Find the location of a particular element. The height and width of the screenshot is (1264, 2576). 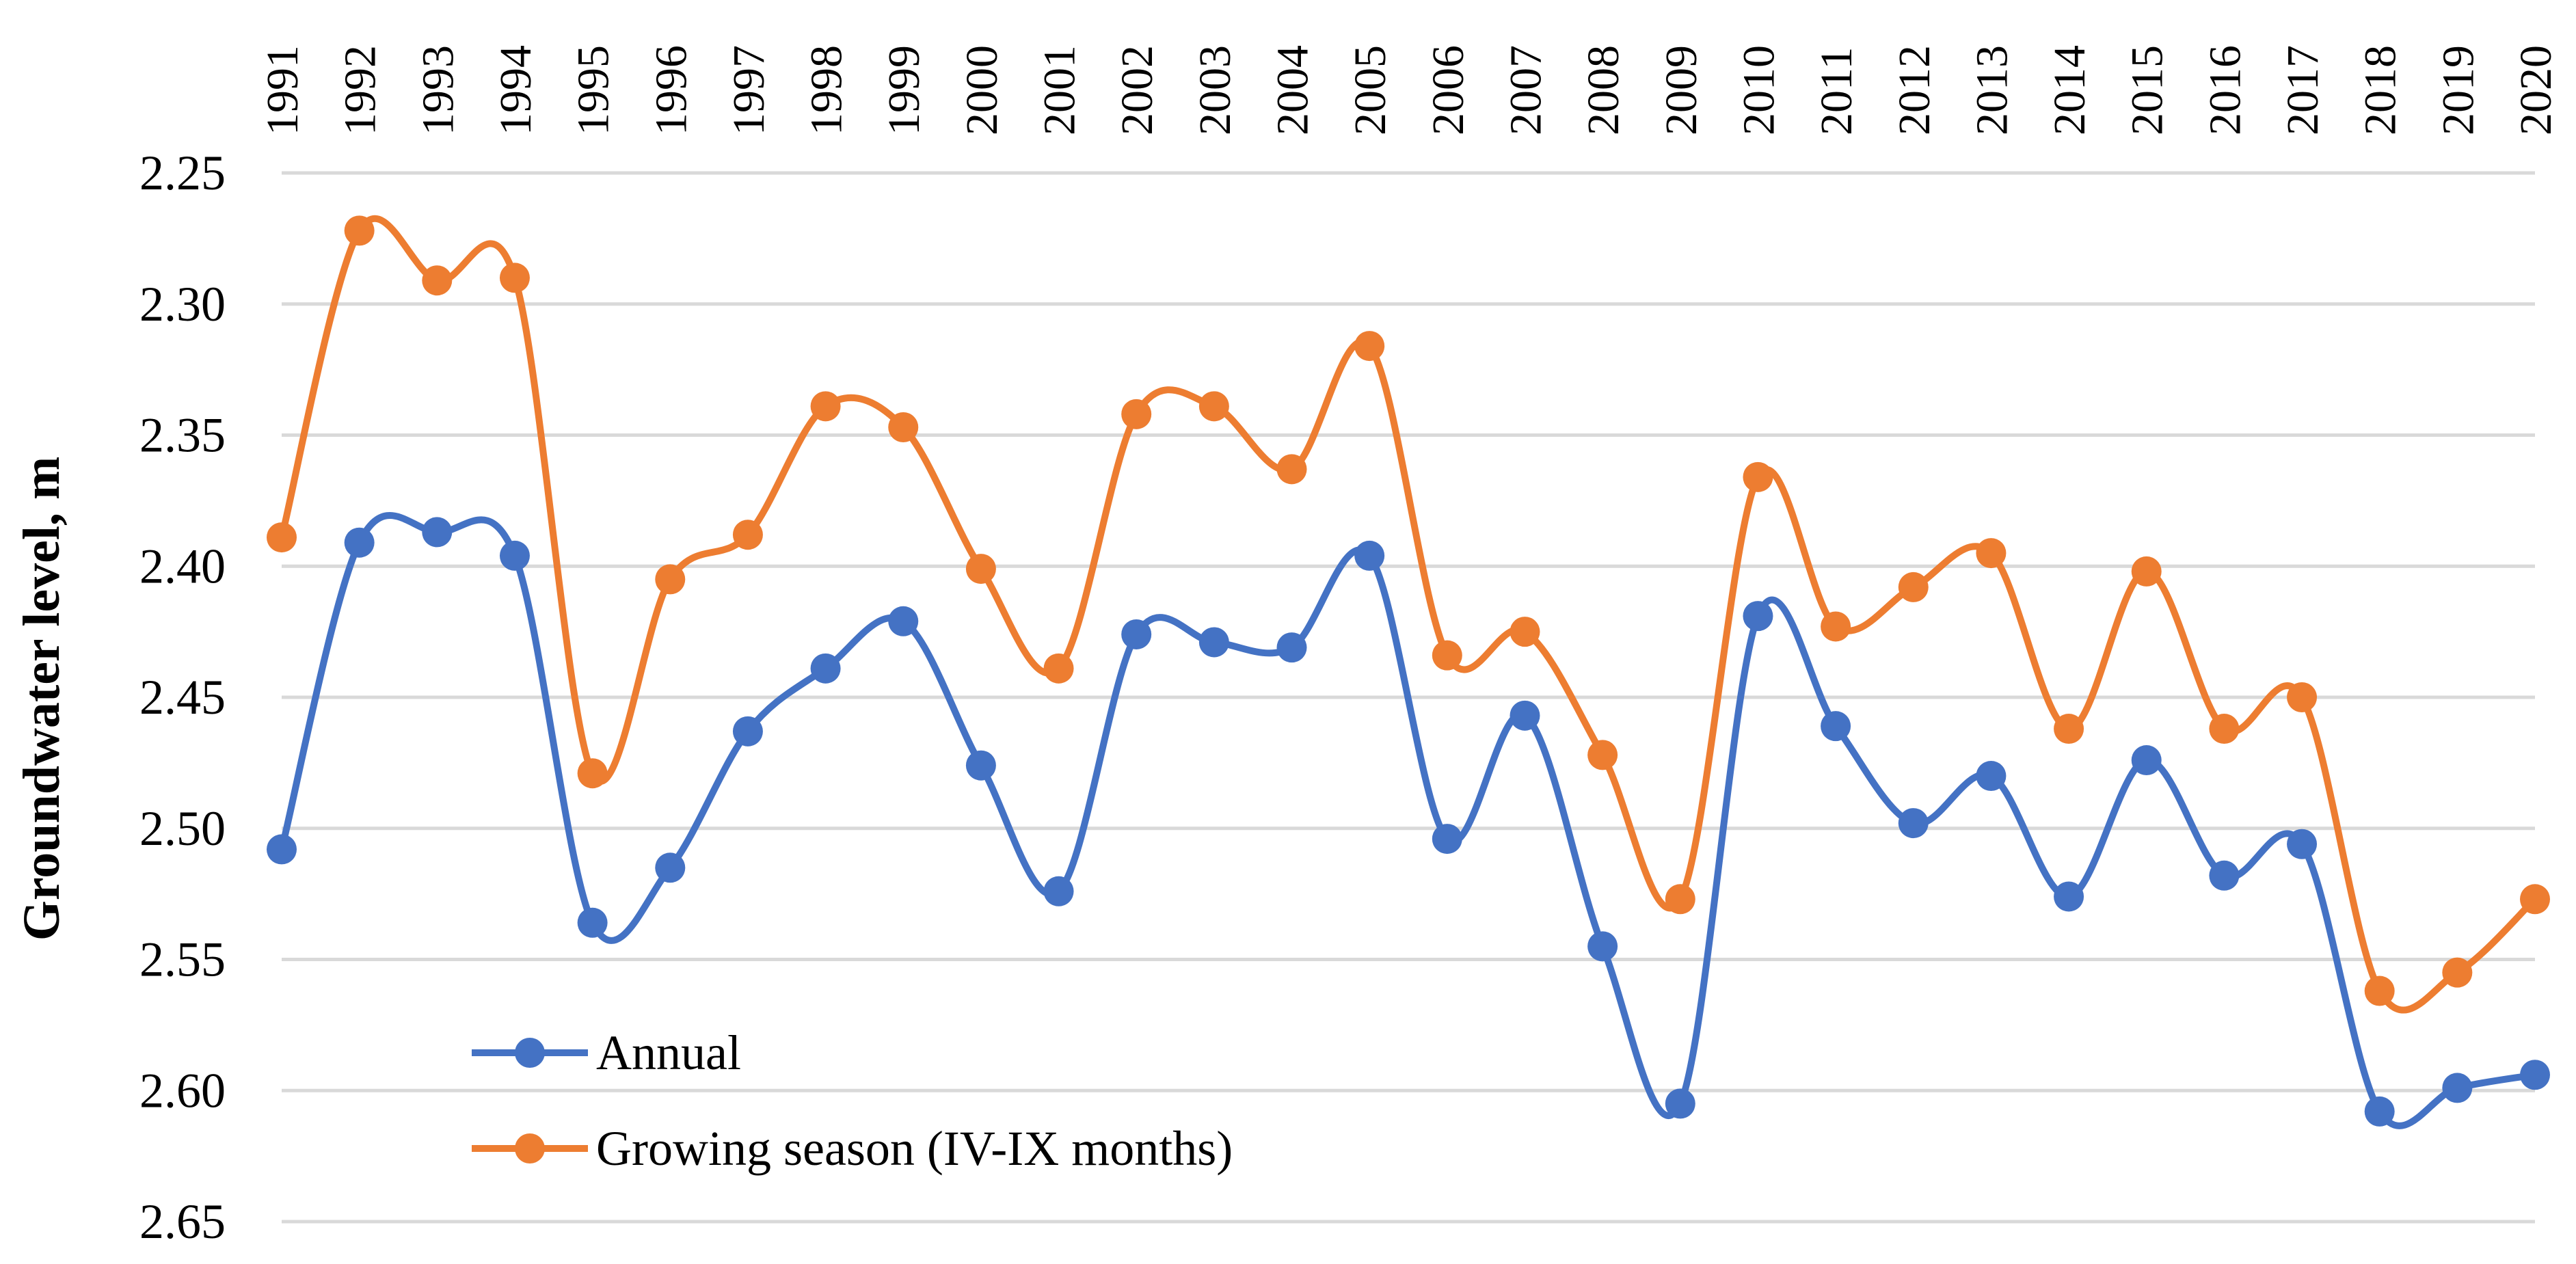

x-tick-label: 2011 is located at coordinates (1837, 90).